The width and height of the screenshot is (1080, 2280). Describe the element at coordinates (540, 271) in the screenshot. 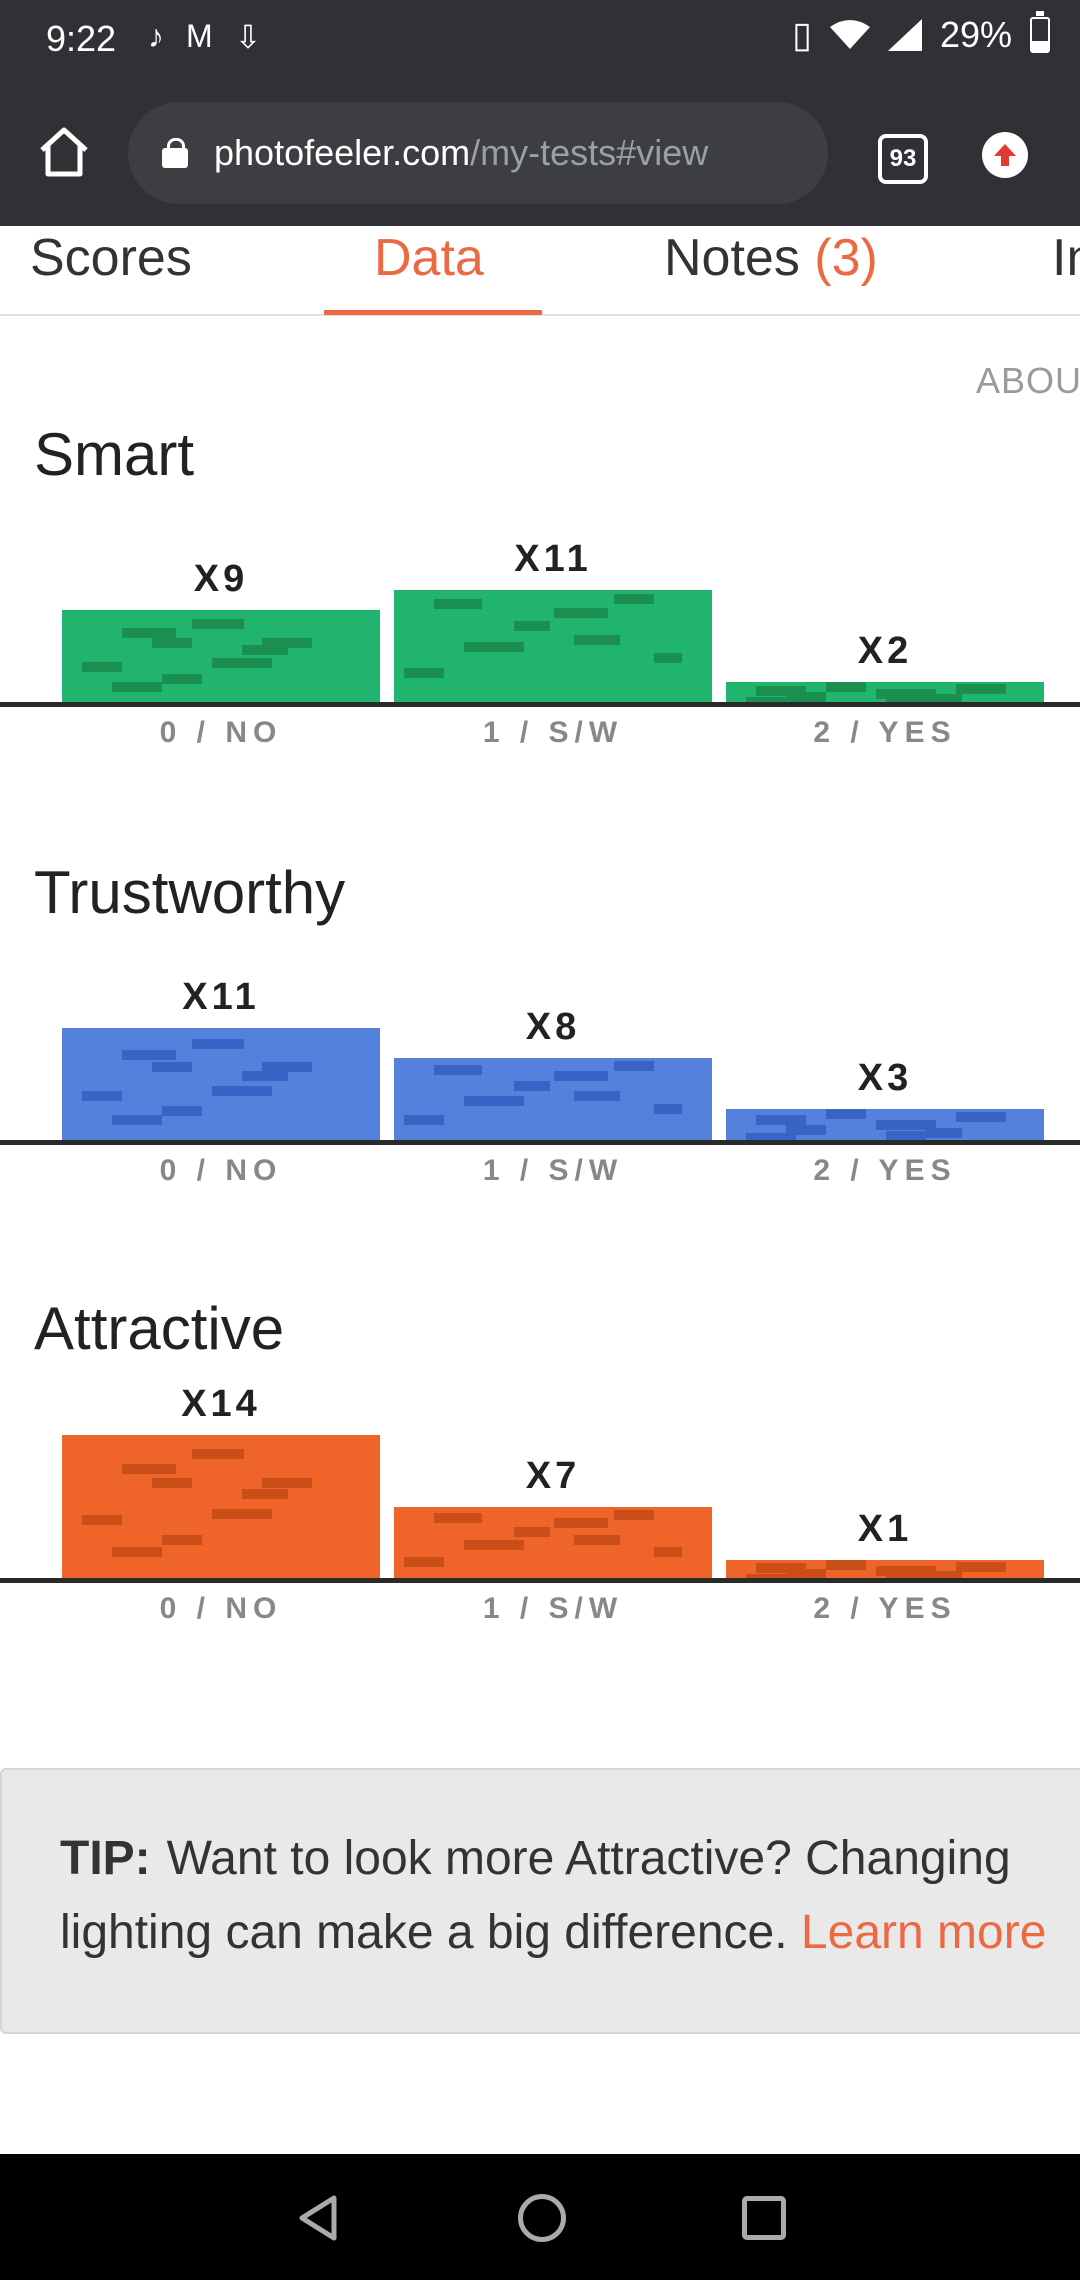

I see `results-tabs: Scores Data Notes (3) In` at that location.